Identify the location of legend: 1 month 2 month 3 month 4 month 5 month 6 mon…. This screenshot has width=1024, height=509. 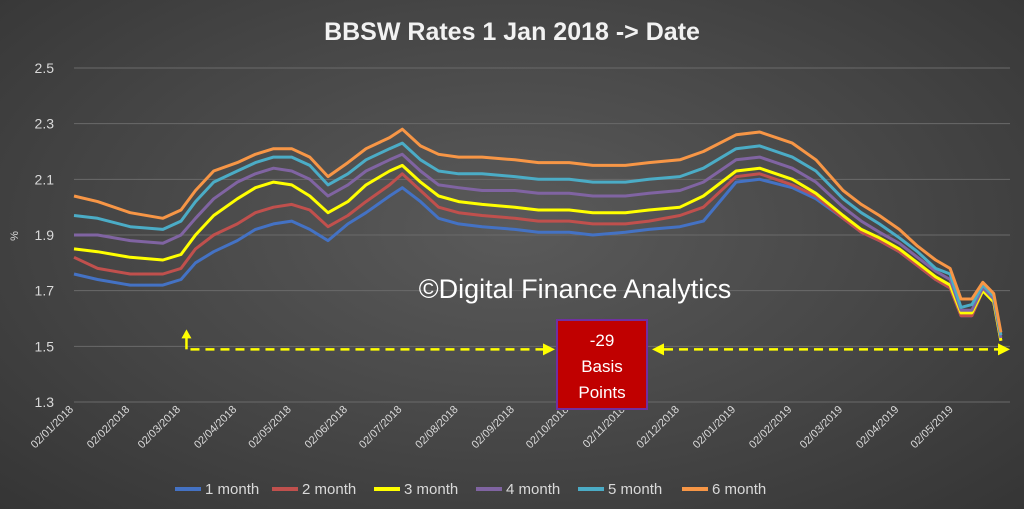
(470, 489).